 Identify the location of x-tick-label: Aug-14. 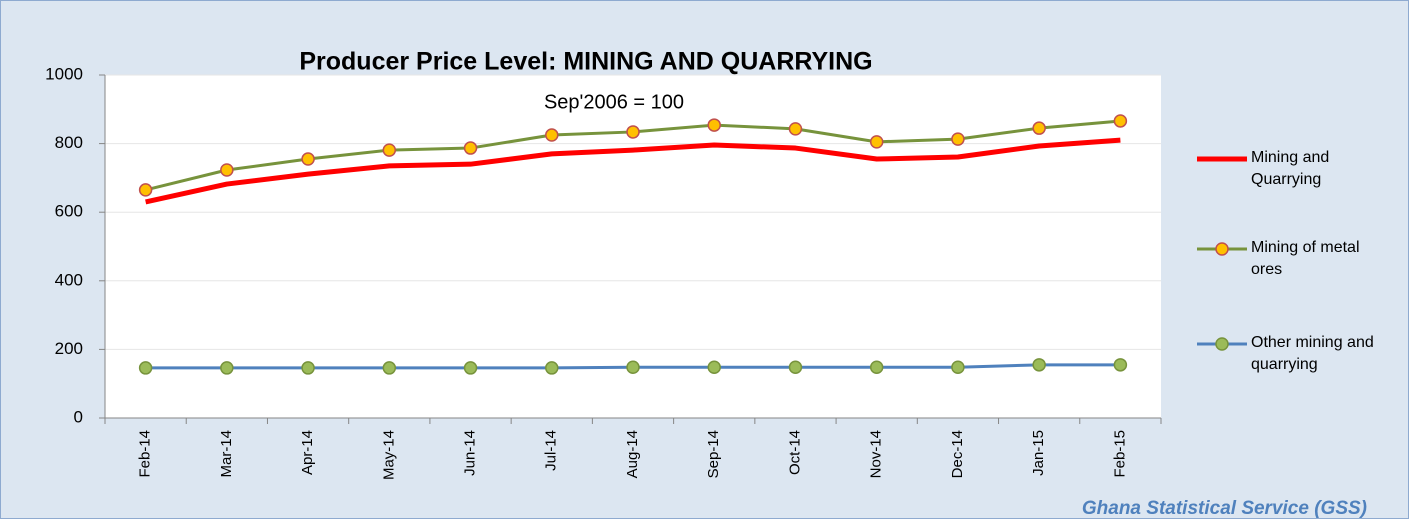
(632, 454).